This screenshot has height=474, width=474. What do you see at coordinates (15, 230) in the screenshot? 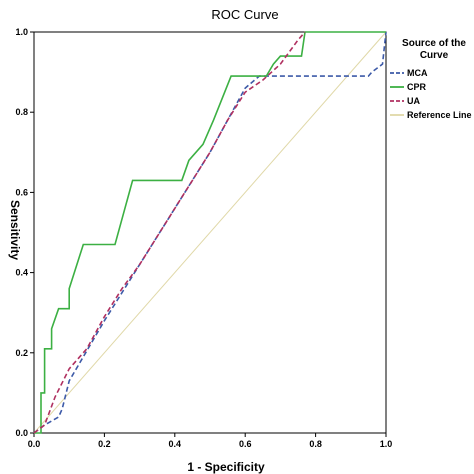
I see `y-axis-title: Sensitivity` at bounding box center [15, 230].